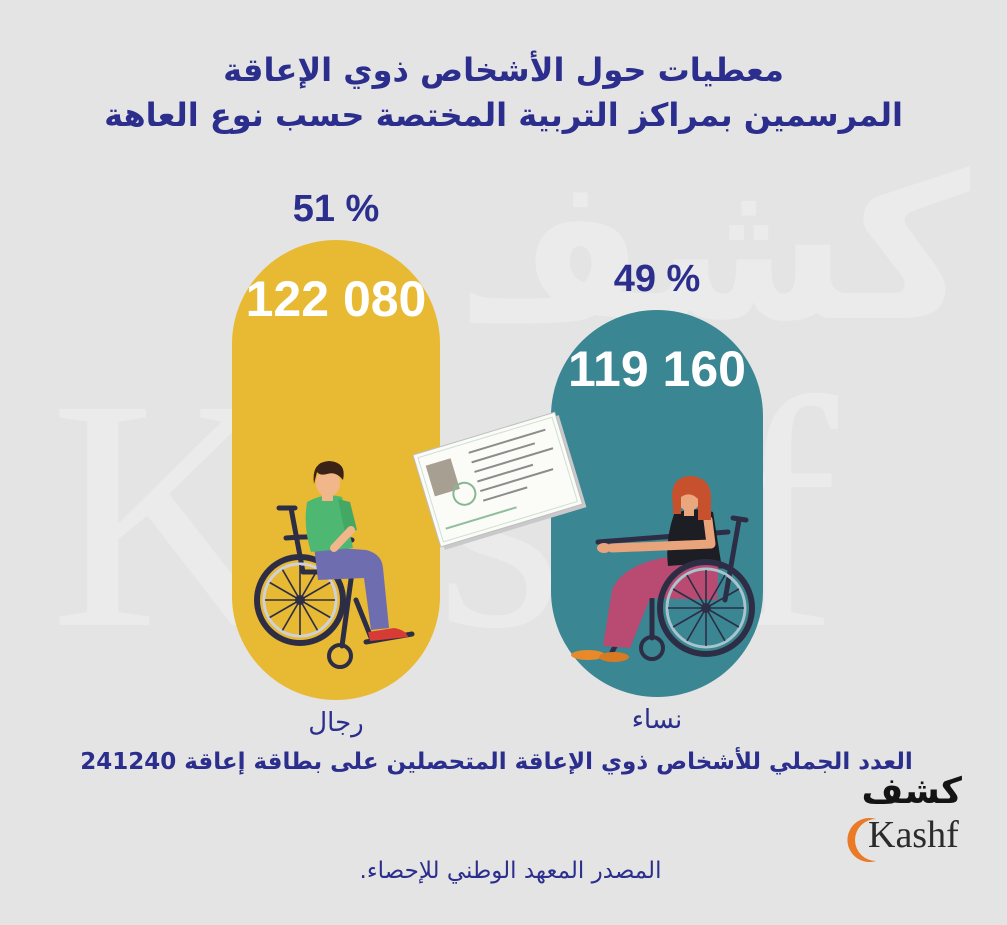 The height and width of the screenshot is (925, 1007). I want to click on woman-hand, so click(604, 548).